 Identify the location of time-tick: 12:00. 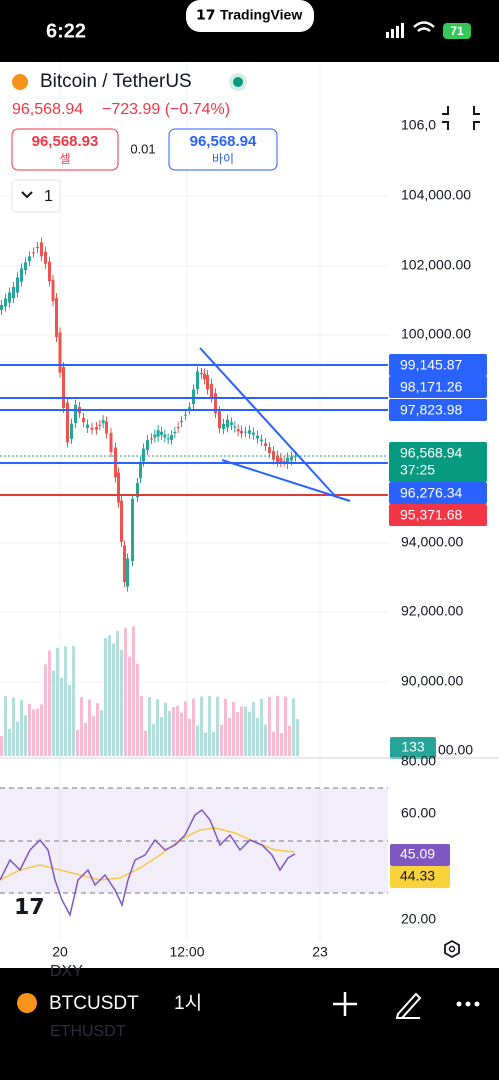
(186, 952).